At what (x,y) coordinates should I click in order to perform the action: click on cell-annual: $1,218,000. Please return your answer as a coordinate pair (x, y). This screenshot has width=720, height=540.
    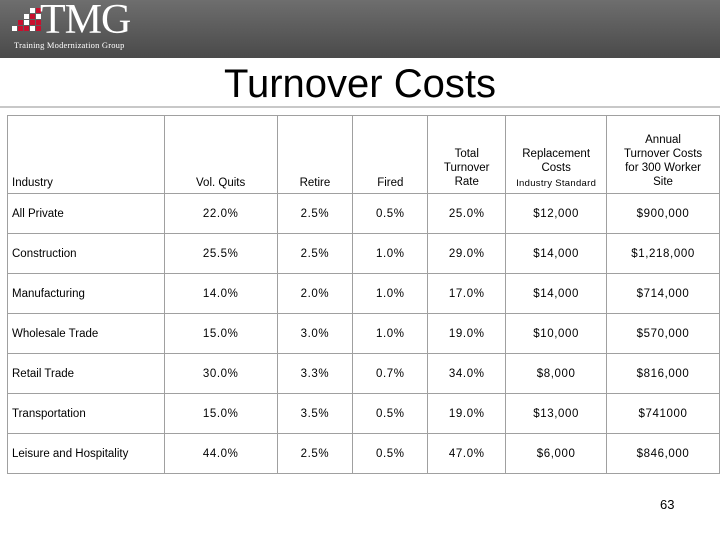
    Looking at the image, I should click on (663, 253).